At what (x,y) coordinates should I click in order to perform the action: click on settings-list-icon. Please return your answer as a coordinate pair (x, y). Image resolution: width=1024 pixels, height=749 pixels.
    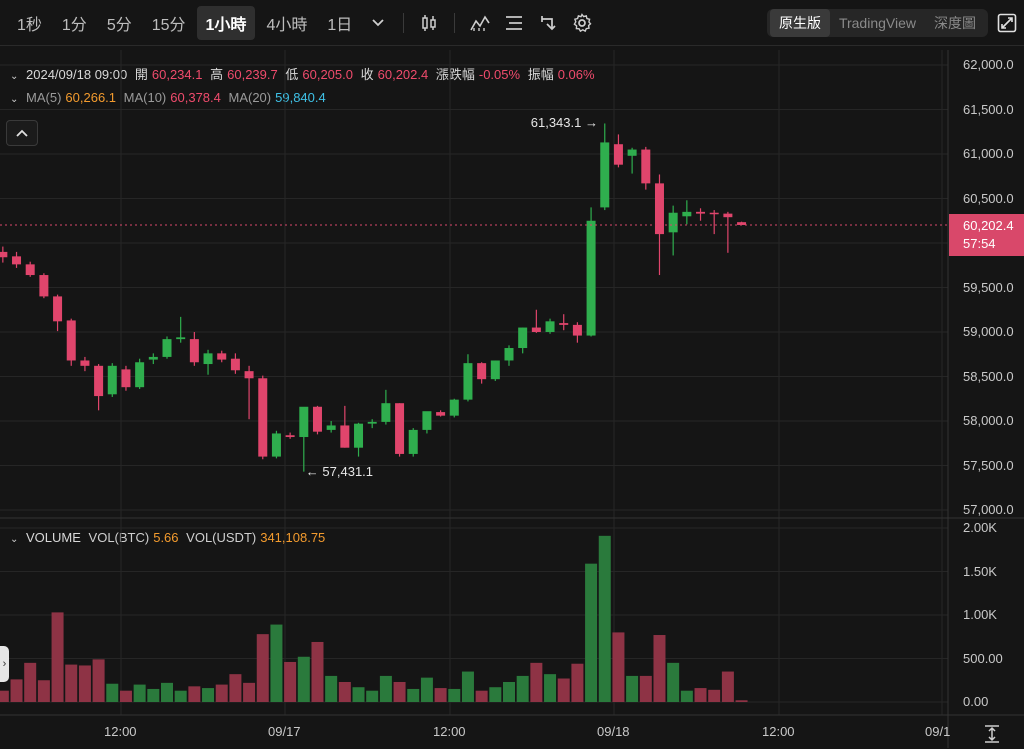
    Looking at the image, I should click on (514, 23).